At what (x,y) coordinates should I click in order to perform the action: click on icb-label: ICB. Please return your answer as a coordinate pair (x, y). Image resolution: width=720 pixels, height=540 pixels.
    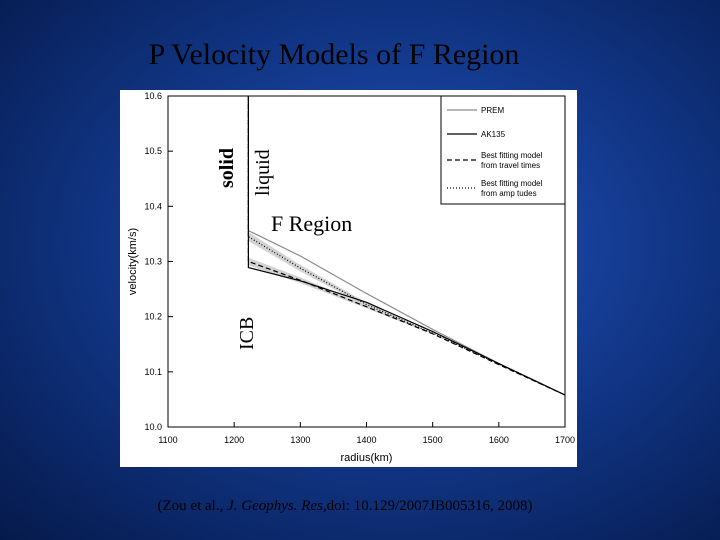
    Looking at the image, I should click on (247, 333).